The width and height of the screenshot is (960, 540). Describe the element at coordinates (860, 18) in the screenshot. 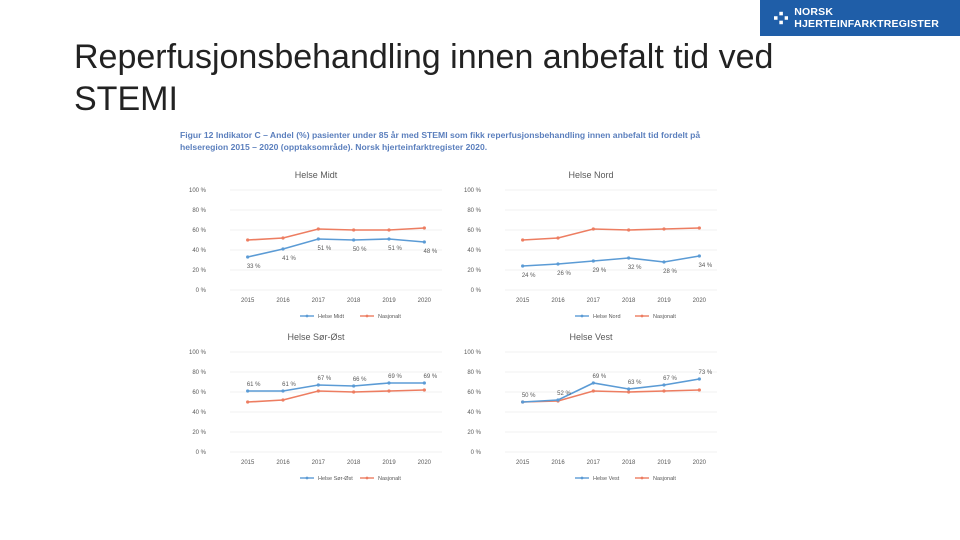

I see `registry-logo: NORSK HJERTEINFARKTREGISTER` at that location.